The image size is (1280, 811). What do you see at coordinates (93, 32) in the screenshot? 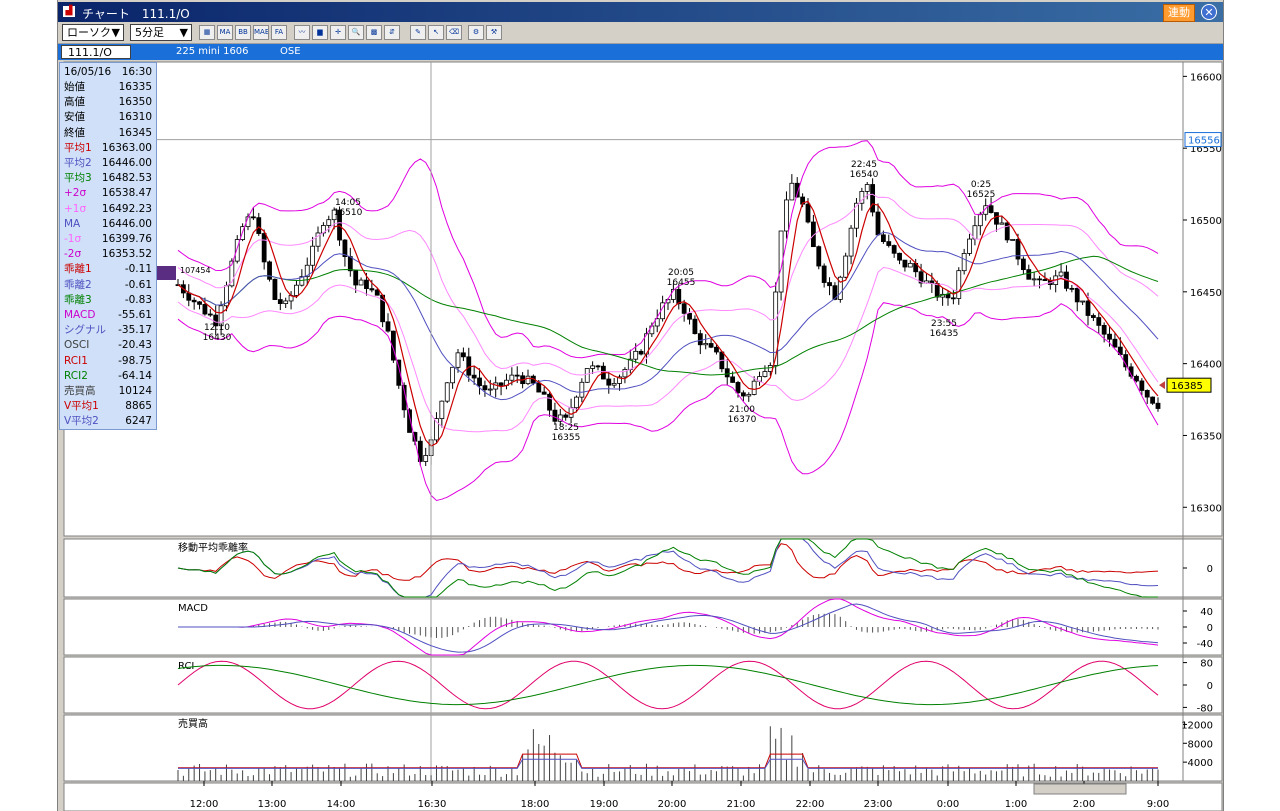
I see `chart-type-select: ローソク ▼` at bounding box center [93, 32].